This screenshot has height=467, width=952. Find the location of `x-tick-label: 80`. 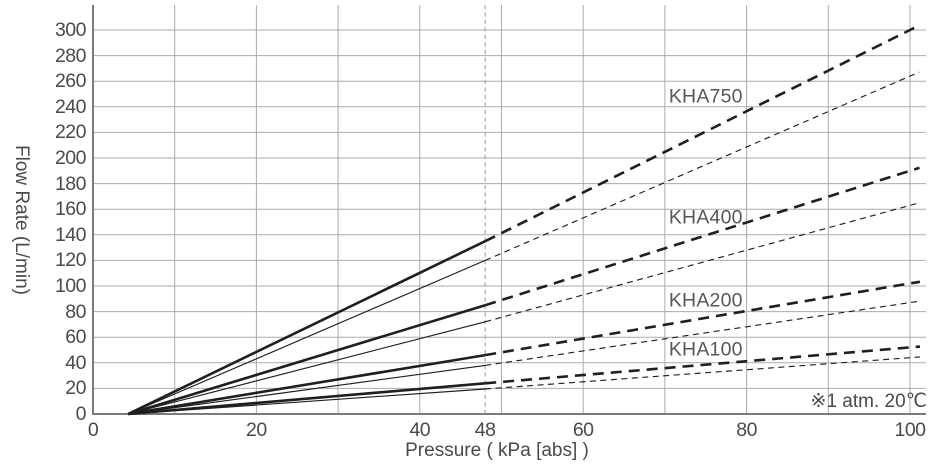

x-tick-label: 80 is located at coordinates (746, 430).